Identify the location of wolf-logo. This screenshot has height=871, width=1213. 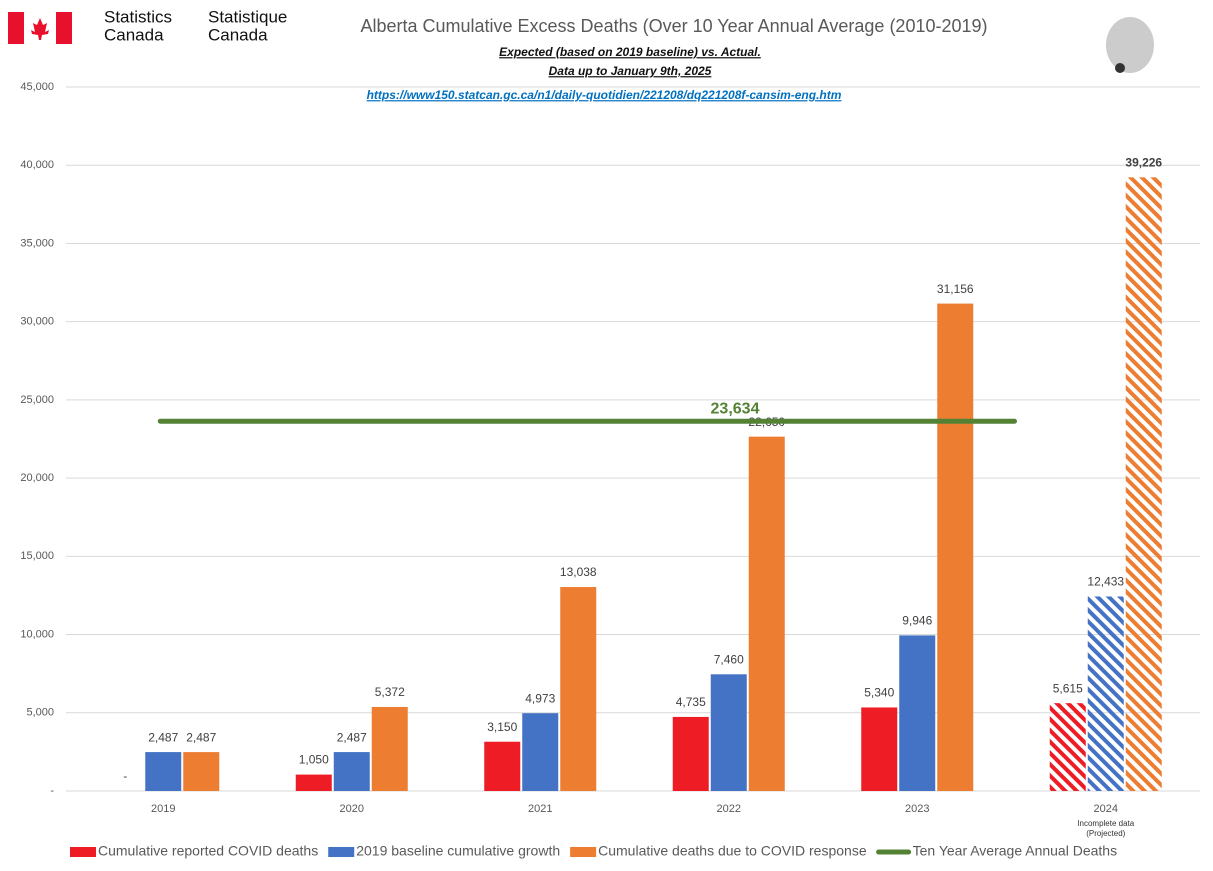
(1130, 45).